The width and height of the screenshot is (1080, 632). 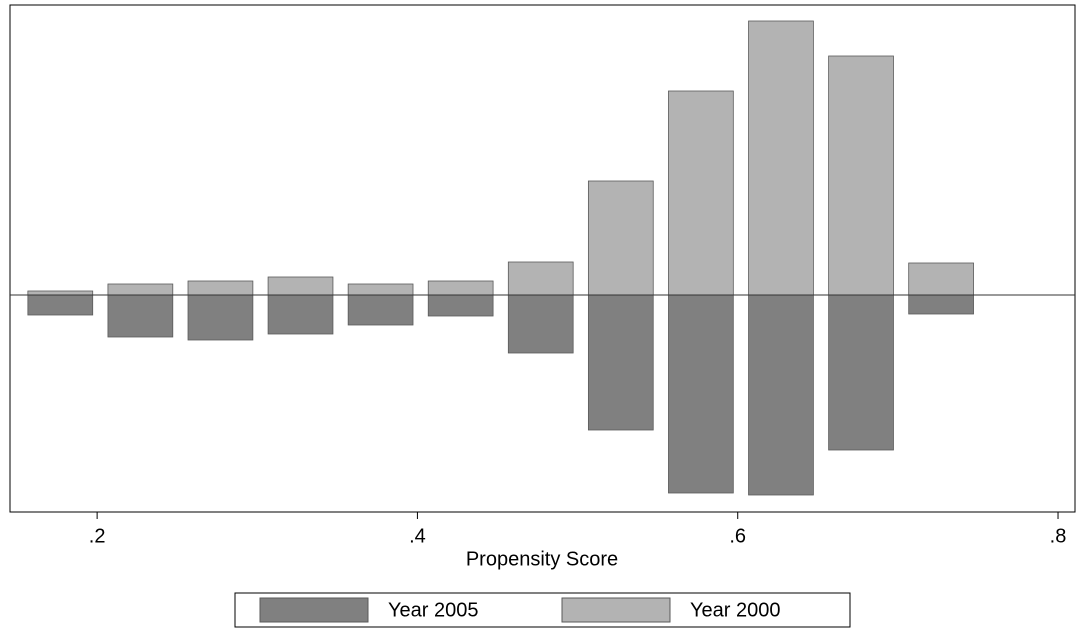 What do you see at coordinates (737, 536) in the screenshot?
I see `x-tick-label: .6` at bounding box center [737, 536].